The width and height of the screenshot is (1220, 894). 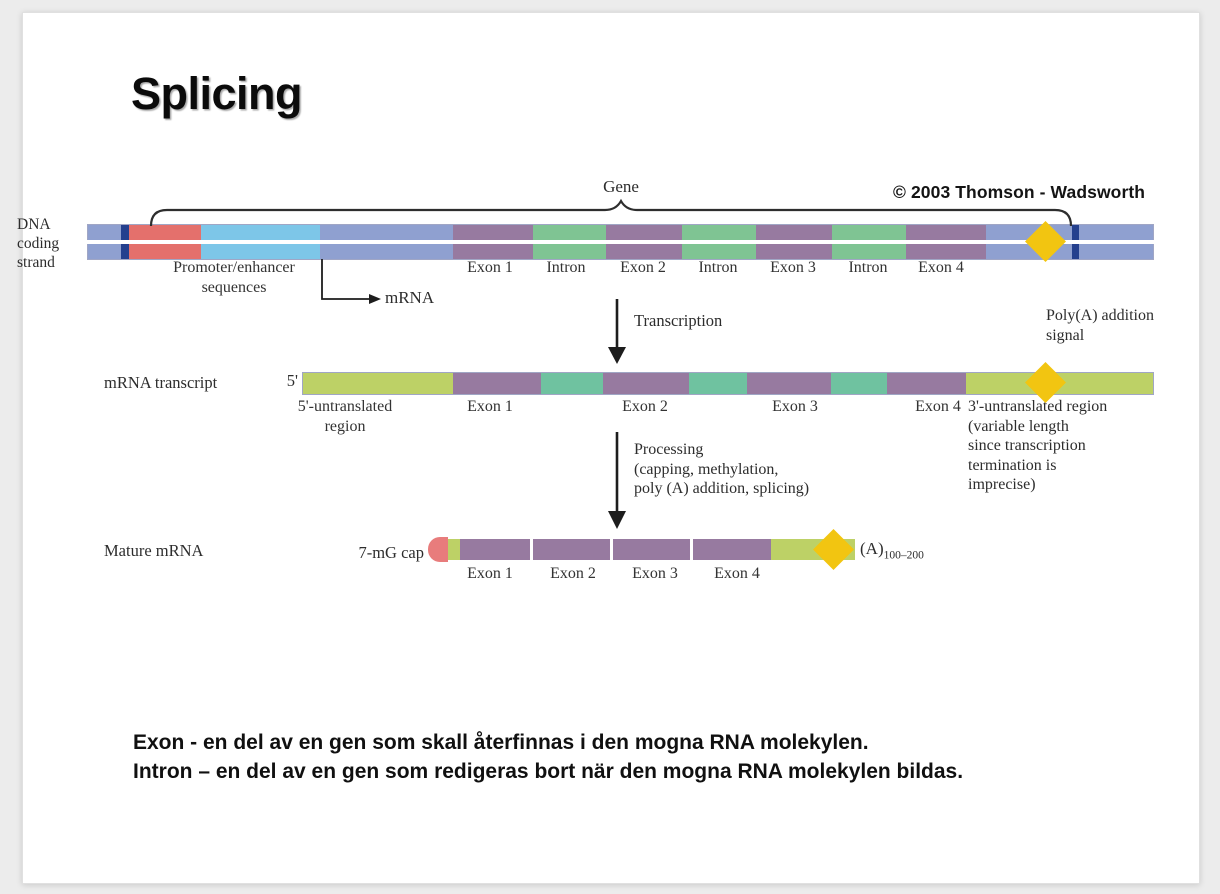 What do you see at coordinates (345, 406) in the screenshot?
I see `transcript_row-label: 5'-untranslated` at bounding box center [345, 406].